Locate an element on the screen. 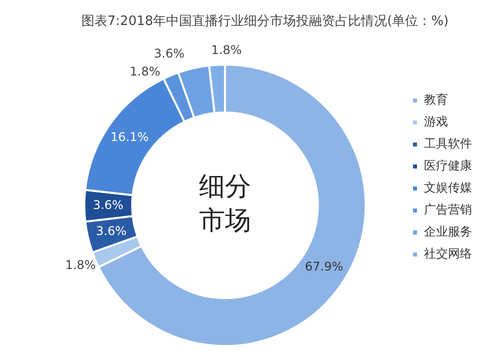  legend-label: 游戏 is located at coordinates (436, 121).